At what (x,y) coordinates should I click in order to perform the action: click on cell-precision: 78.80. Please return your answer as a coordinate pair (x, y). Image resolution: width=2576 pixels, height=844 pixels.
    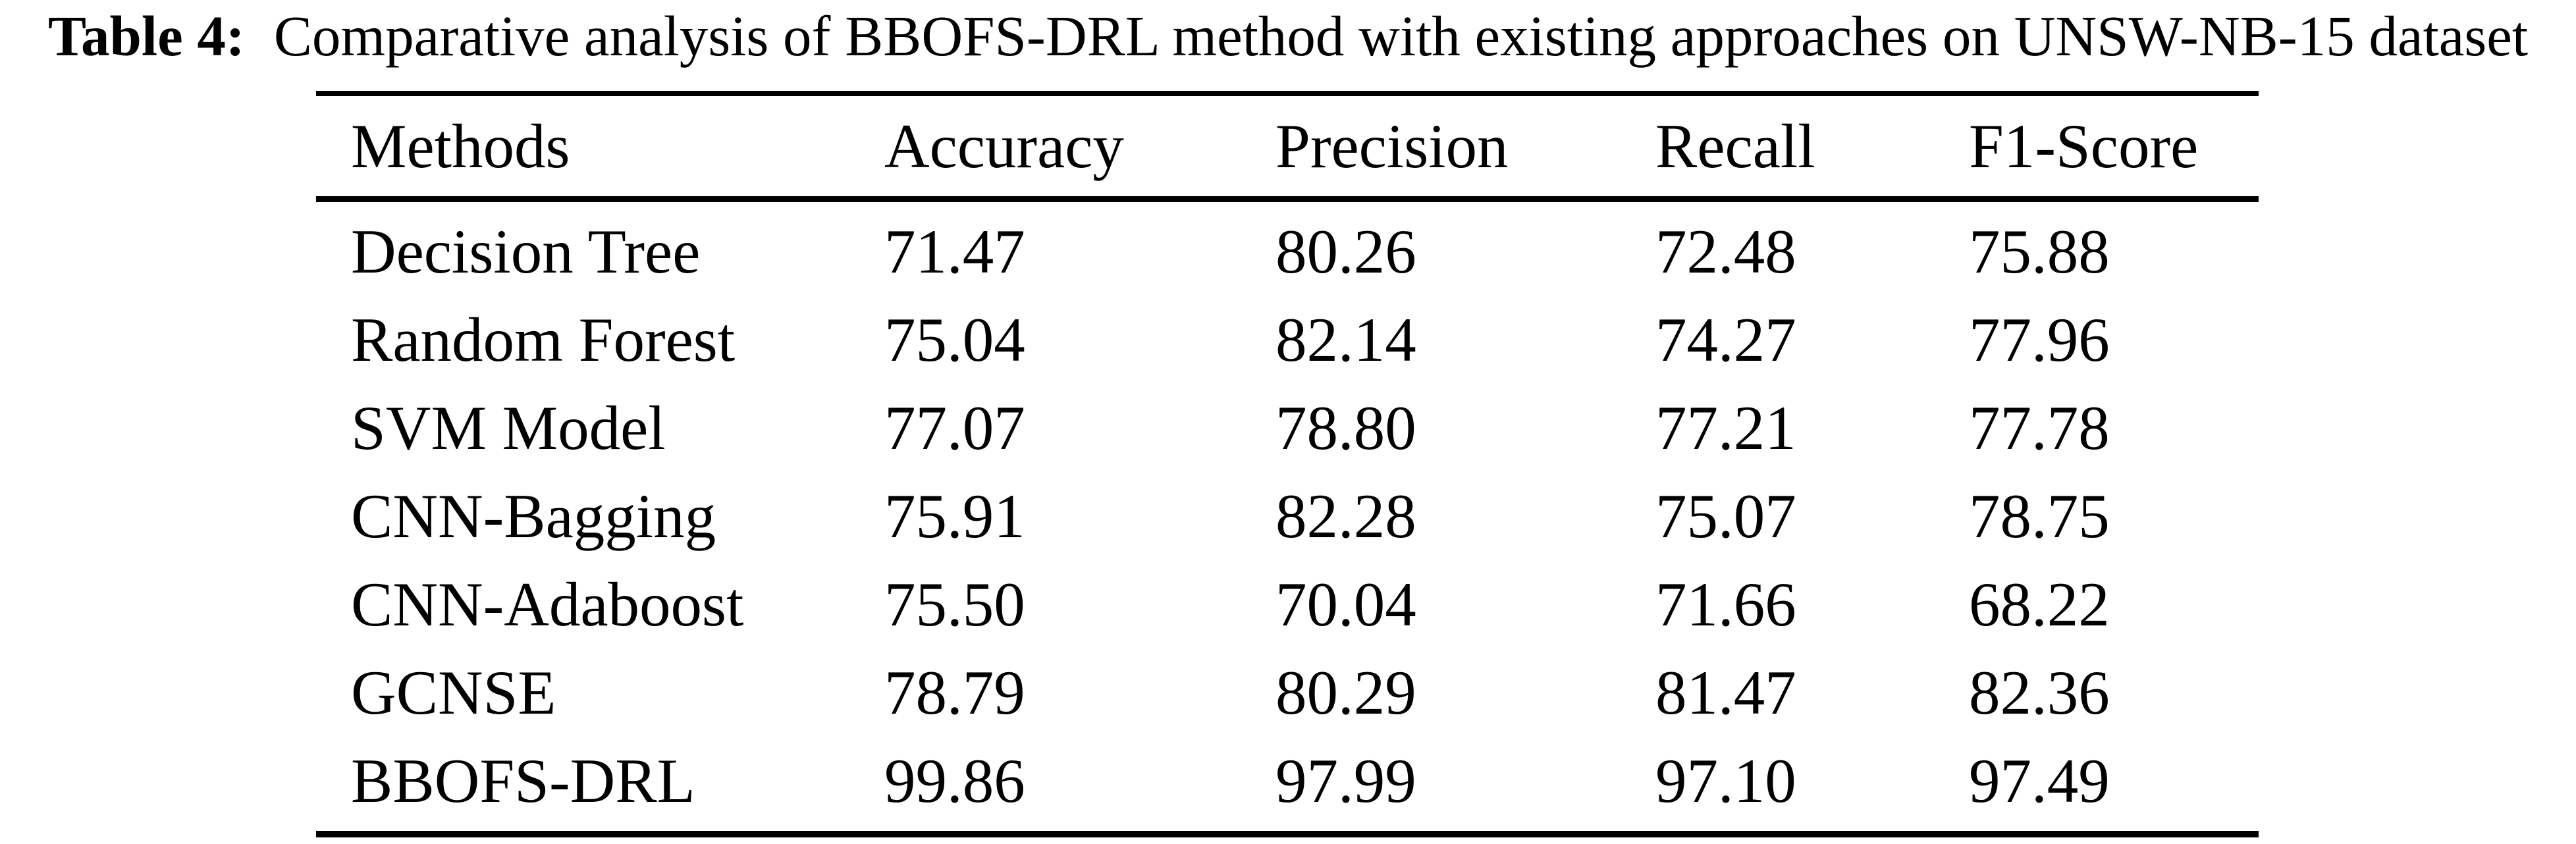
    Looking at the image, I should click on (1345, 428).